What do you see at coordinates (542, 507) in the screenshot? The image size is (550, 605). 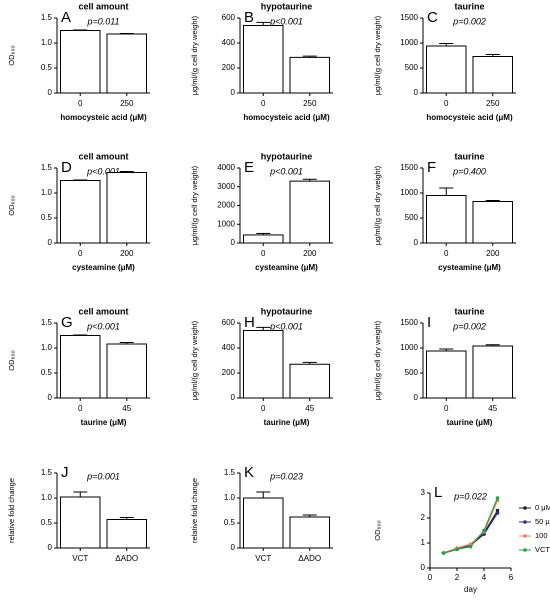 I see `legend-label: 0 μM` at bounding box center [542, 507].